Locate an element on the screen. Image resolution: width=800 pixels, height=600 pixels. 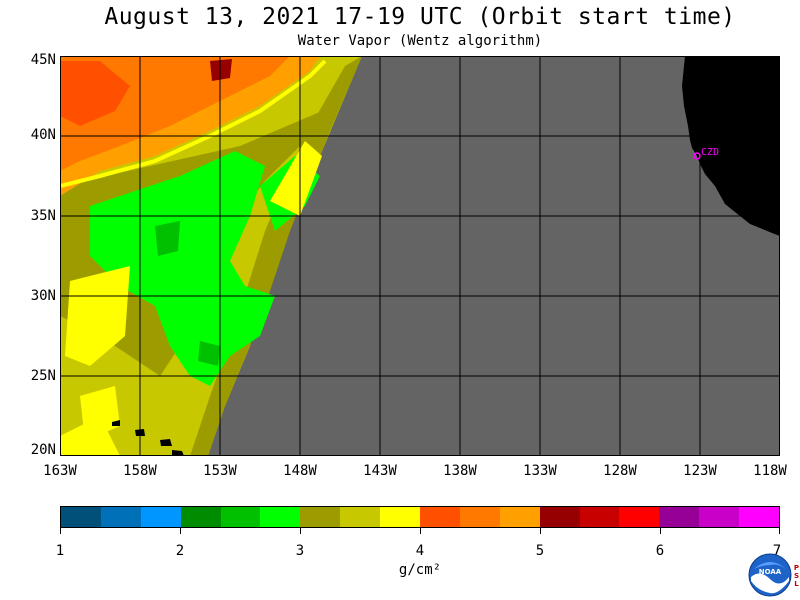
colorbar-label-1: 1 is located at coordinates (60, 551).